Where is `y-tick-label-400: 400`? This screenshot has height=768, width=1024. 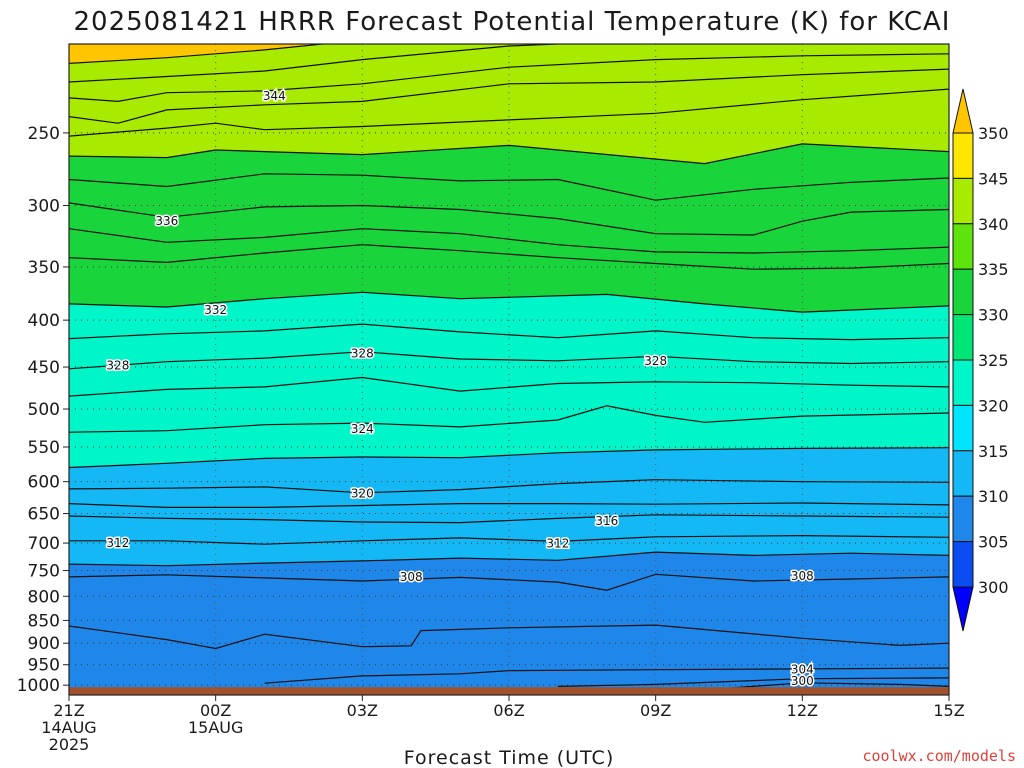 y-tick-label-400: 400 is located at coordinates (44, 321).